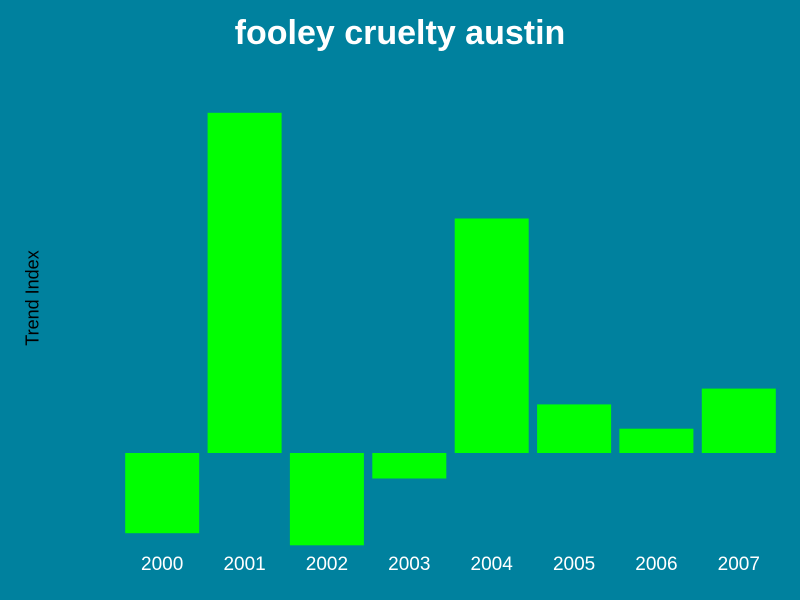 Image resolution: width=800 pixels, height=600 pixels. I want to click on x-tick-label-2001: 2001, so click(244, 564).